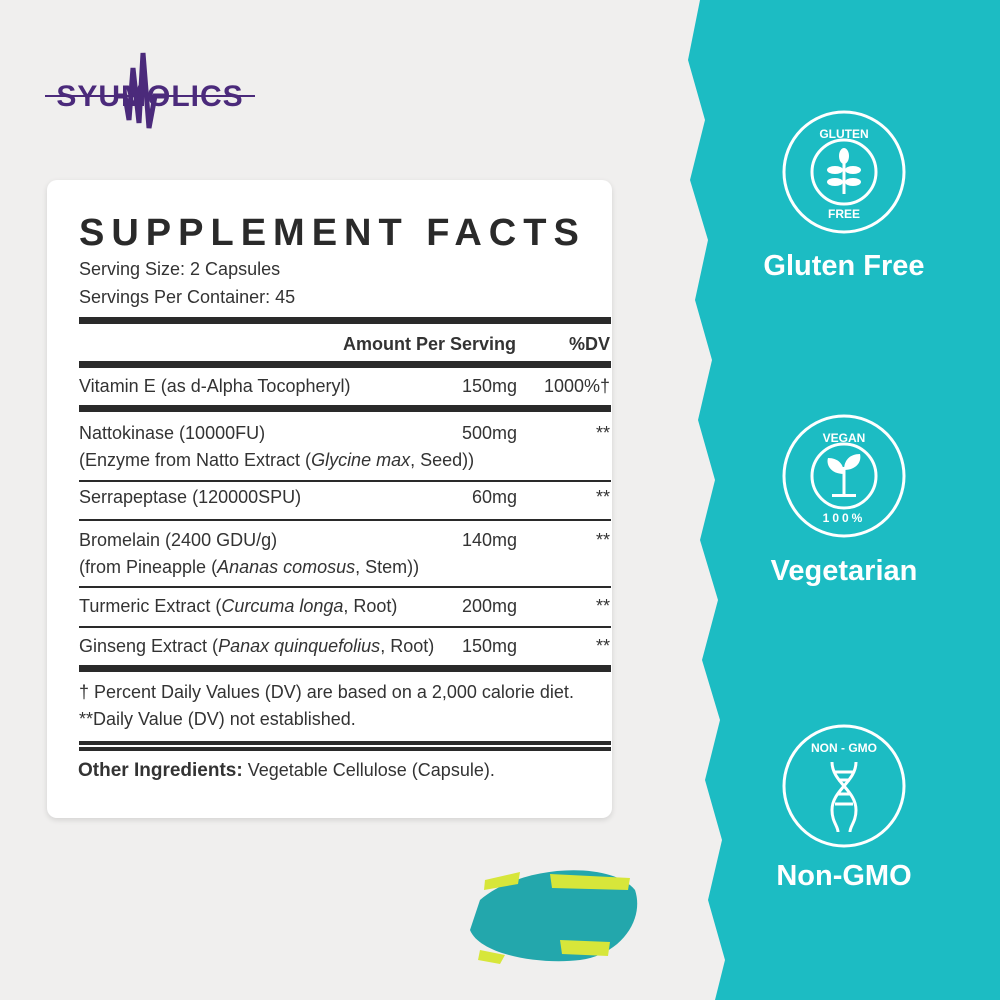 The height and width of the screenshot is (1000, 1000). Describe the element at coordinates (180, 269) in the screenshot. I see `serving-size: Serving Size: 2 Capsules` at that location.